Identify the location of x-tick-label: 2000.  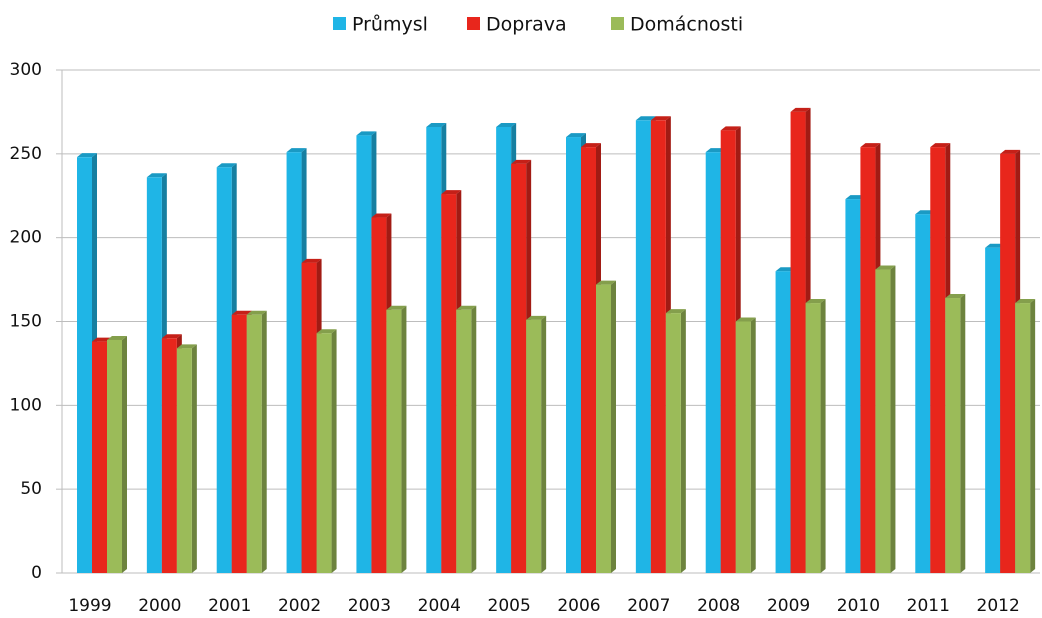
(159, 606).